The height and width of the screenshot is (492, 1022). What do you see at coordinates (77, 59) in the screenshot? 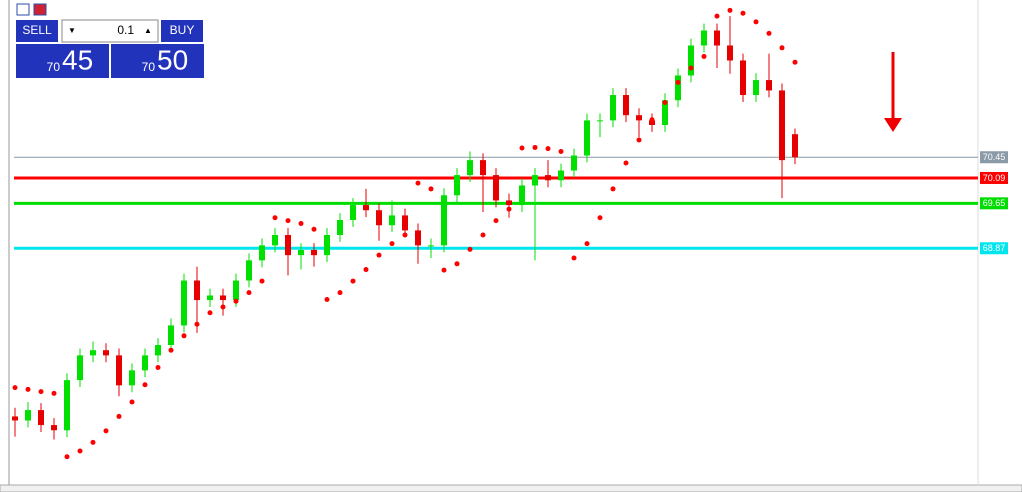
I see `sell-price-main: 45` at bounding box center [77, 59].